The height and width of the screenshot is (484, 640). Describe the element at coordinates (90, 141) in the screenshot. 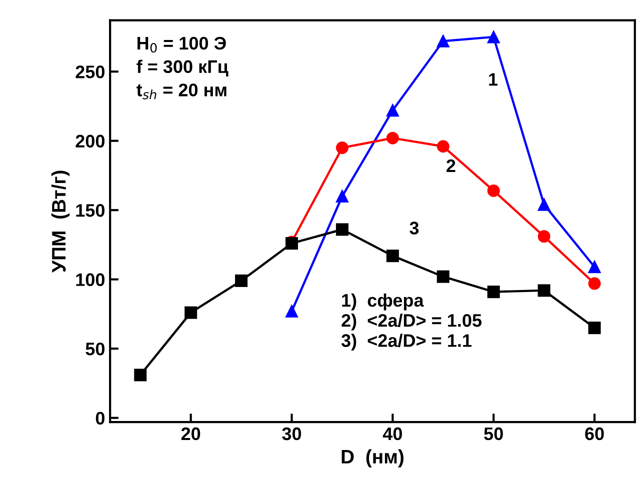

I see `y-tick-label: 200` at that location.